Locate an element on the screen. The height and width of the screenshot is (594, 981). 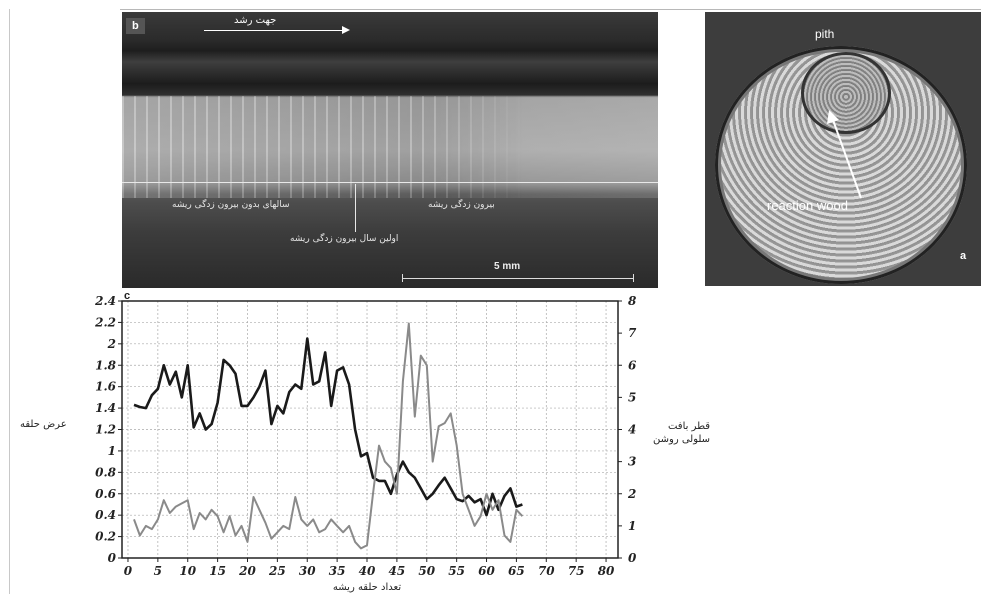
y-tick-label: 0.2 is located at coordinates (105, 537).